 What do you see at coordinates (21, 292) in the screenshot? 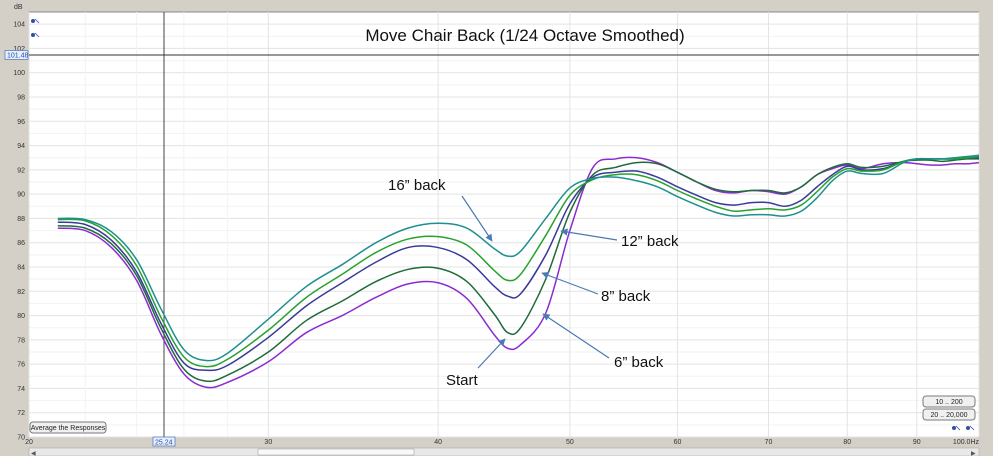
I see `y-tick-label: 82` at bounding box center [21, 292].